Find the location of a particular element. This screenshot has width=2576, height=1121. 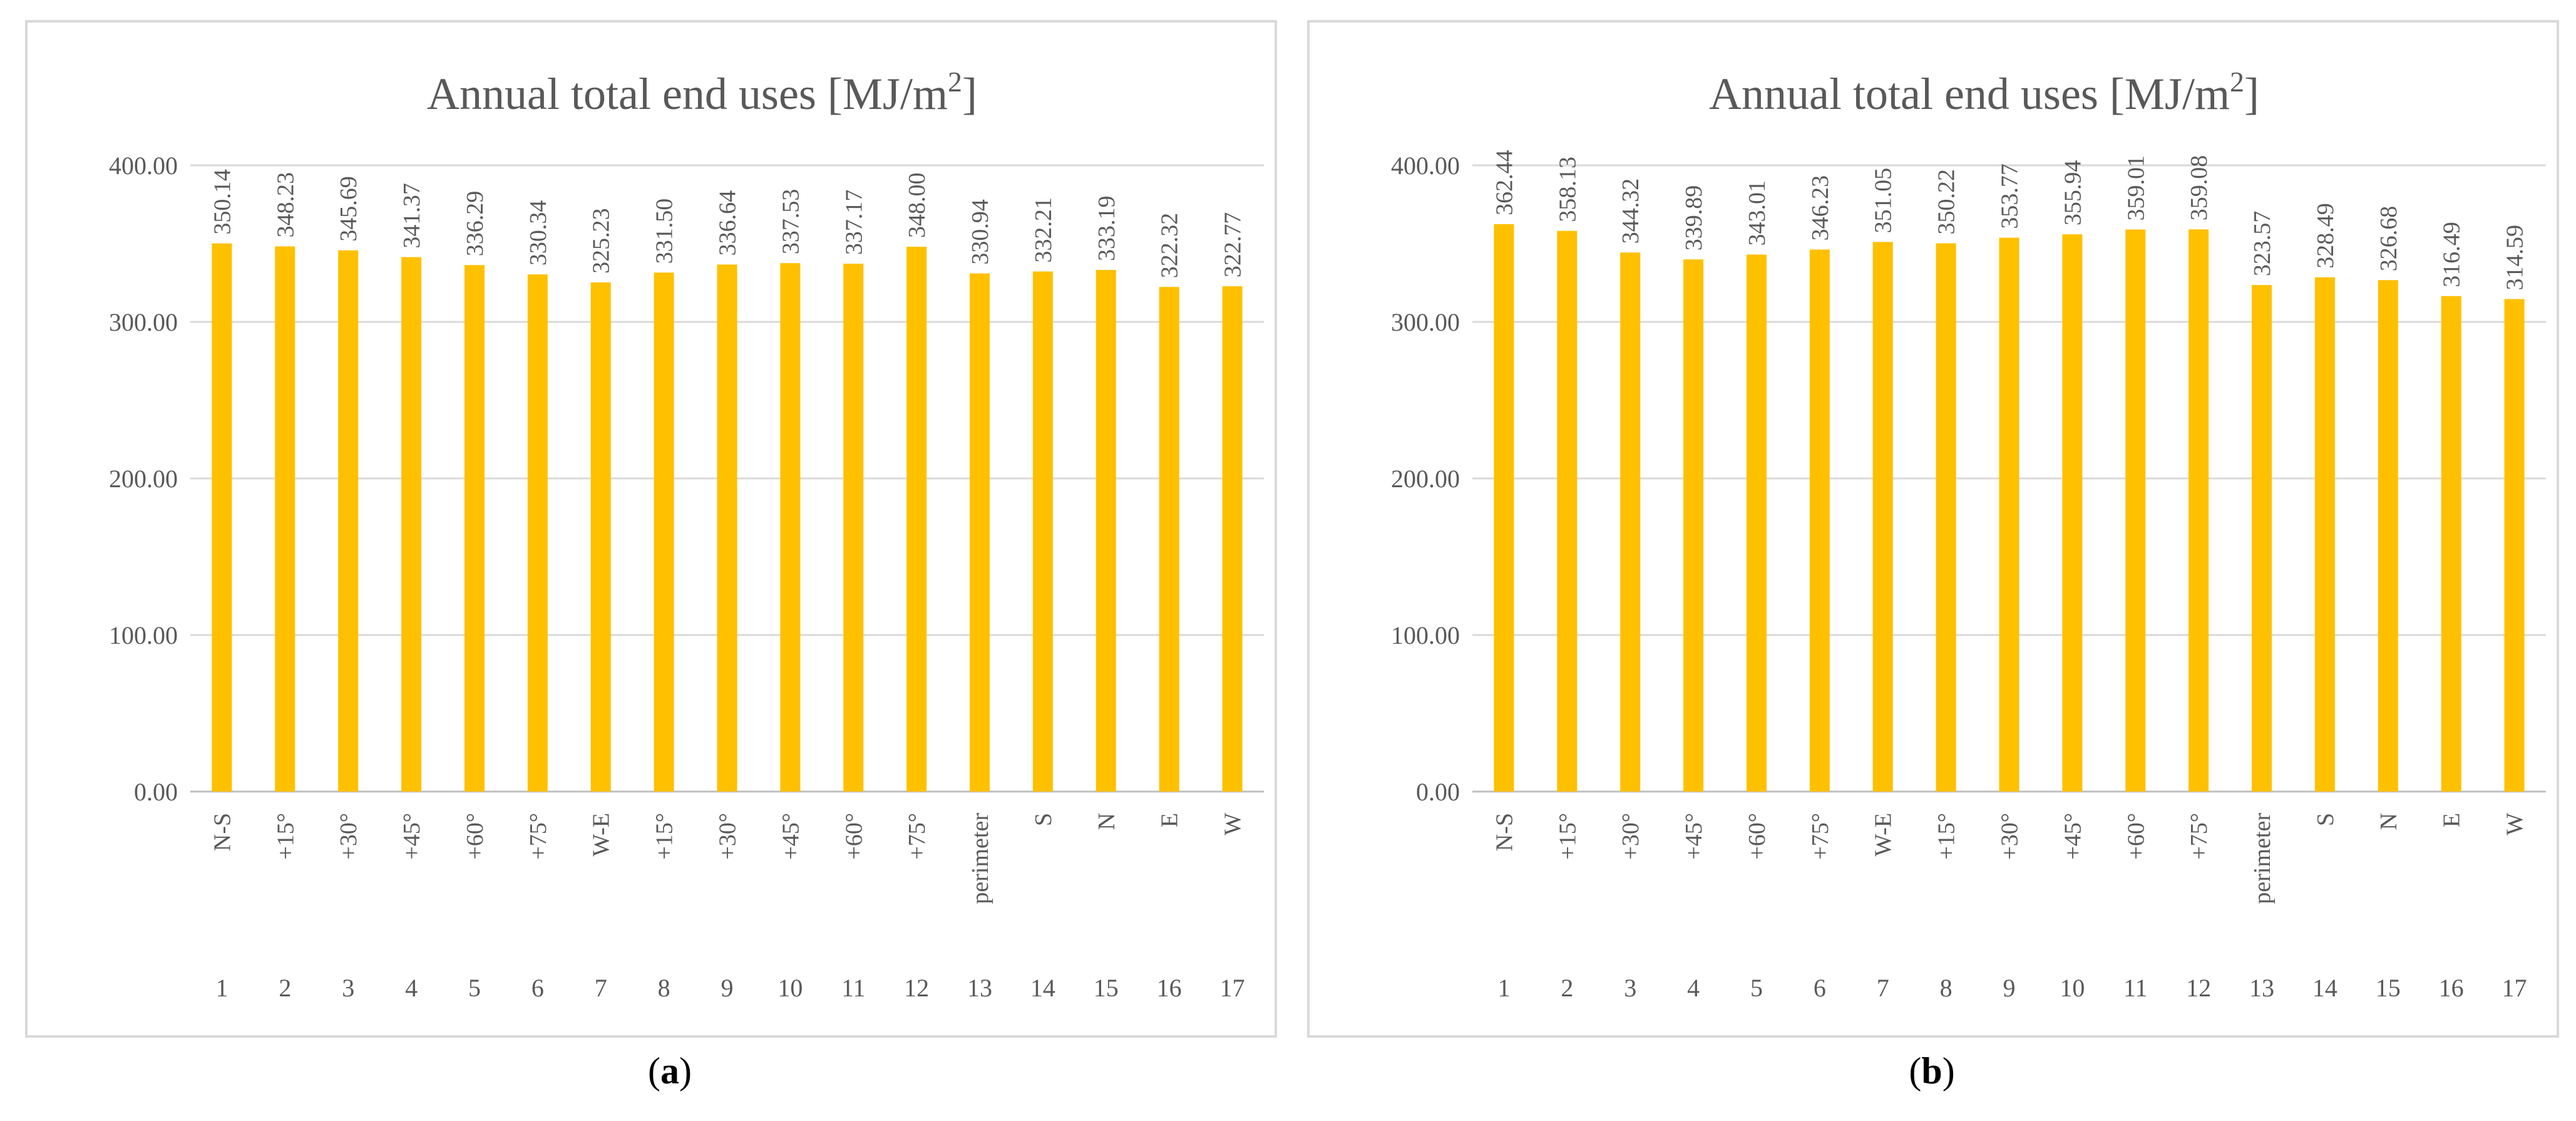

data-label: 326.68 is located at coordinates (2389, 239).